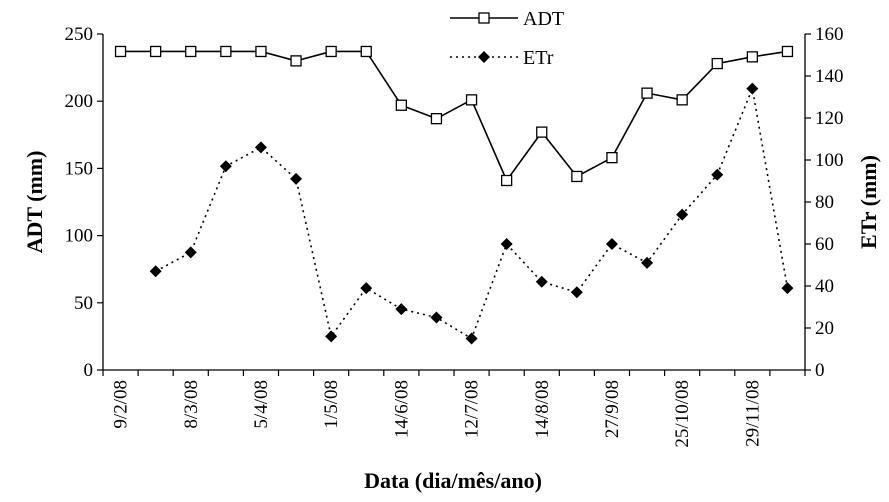  What do you see at coordinates (829, 34) in the screenshot?
I see `y-right-tick-label: 160` at bounding box center [829, 34].